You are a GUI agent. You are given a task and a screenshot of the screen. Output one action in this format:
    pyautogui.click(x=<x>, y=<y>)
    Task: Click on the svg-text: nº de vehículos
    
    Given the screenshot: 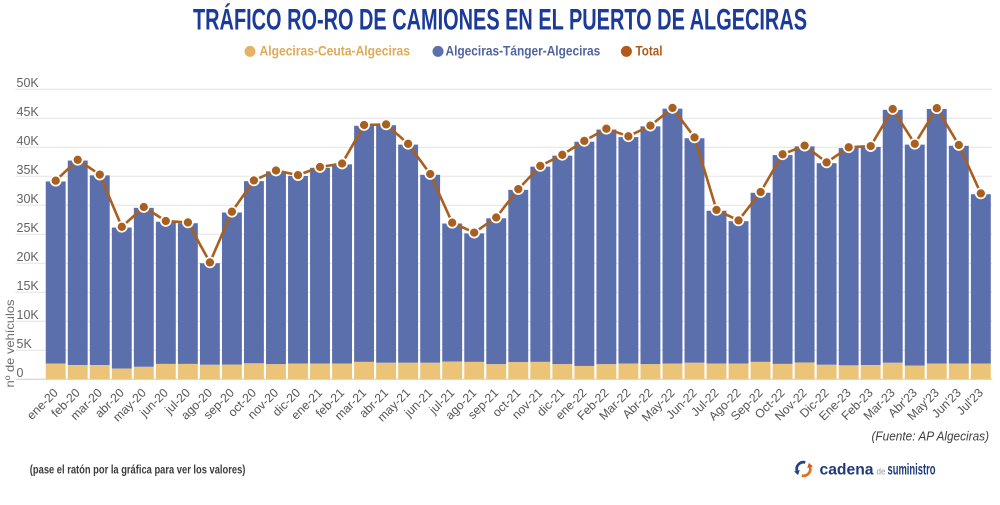 What is the action you would take?
    pyautogui.click(x=10, y=344)
    